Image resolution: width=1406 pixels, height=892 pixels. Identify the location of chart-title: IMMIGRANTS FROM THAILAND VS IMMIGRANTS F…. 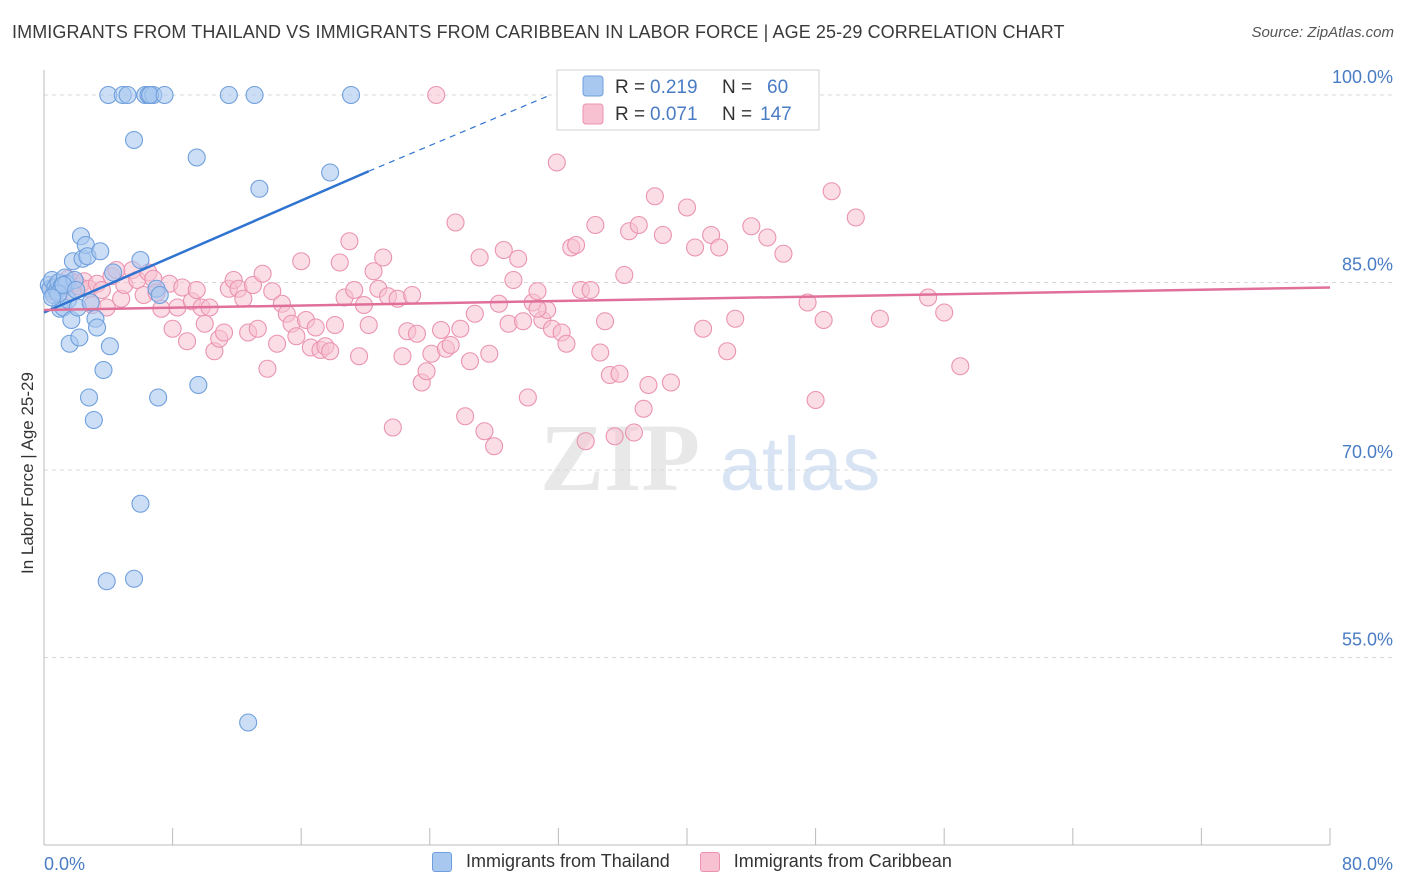
(538, 32).